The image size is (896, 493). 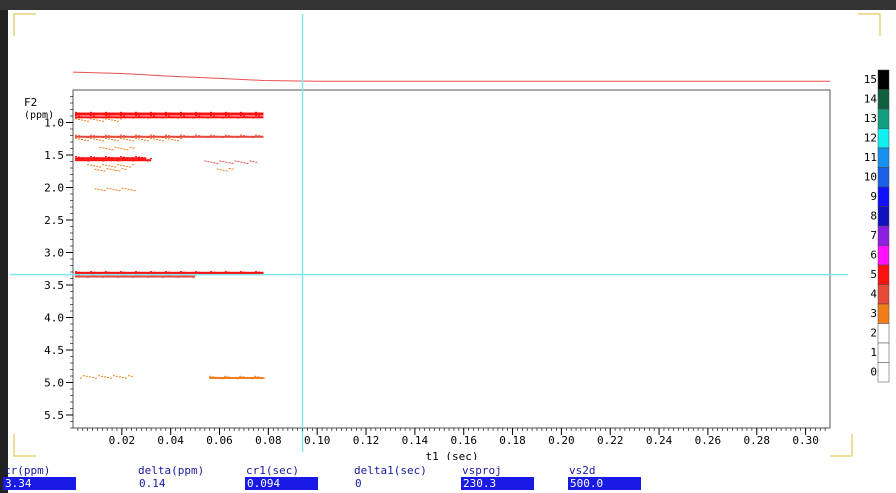 What do you see at coordinates (497, 483) in the screenshot?
I see `param-value-field: 230.3` at bounding box center [497, 483].